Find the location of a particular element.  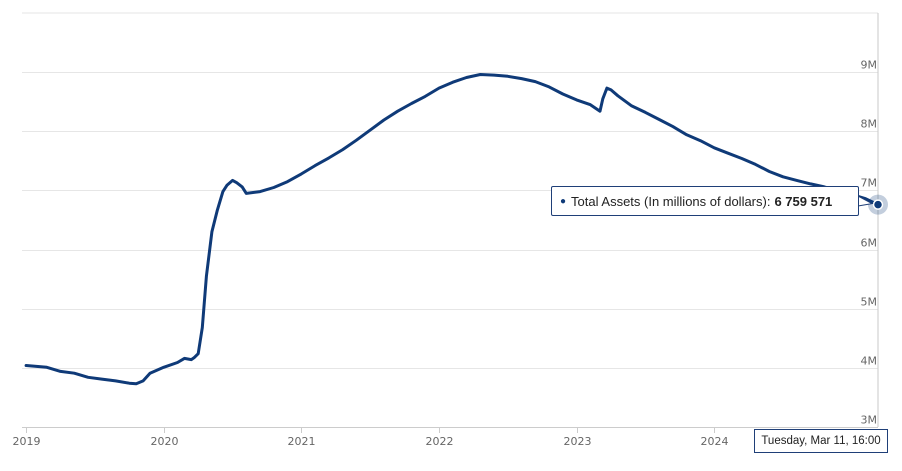

y-tick-label: 4M is located at coordinates (869, 361).